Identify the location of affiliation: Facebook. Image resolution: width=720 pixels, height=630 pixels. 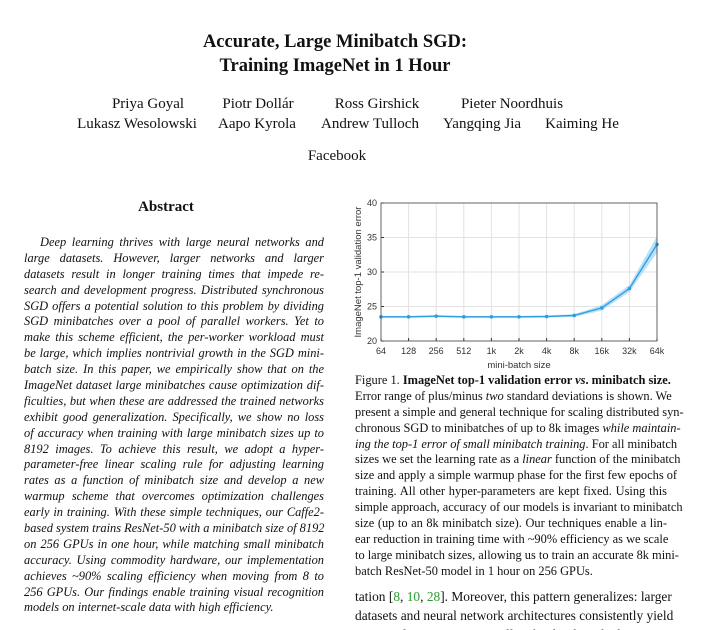
(337, 156).